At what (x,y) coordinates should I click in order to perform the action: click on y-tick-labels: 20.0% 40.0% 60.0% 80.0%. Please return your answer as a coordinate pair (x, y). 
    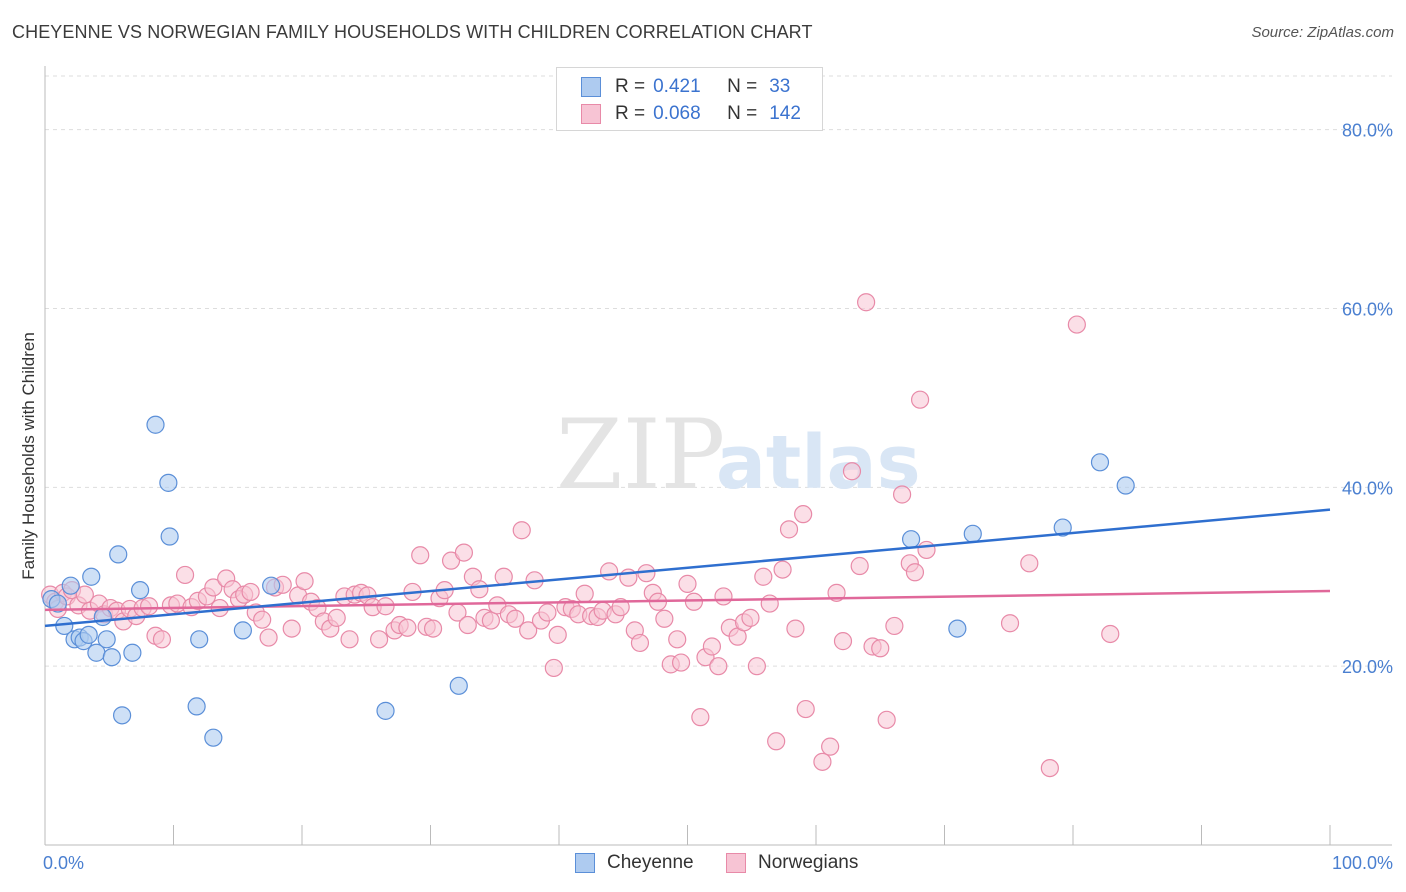
    Looking at the image, I should click on (1367, 399).